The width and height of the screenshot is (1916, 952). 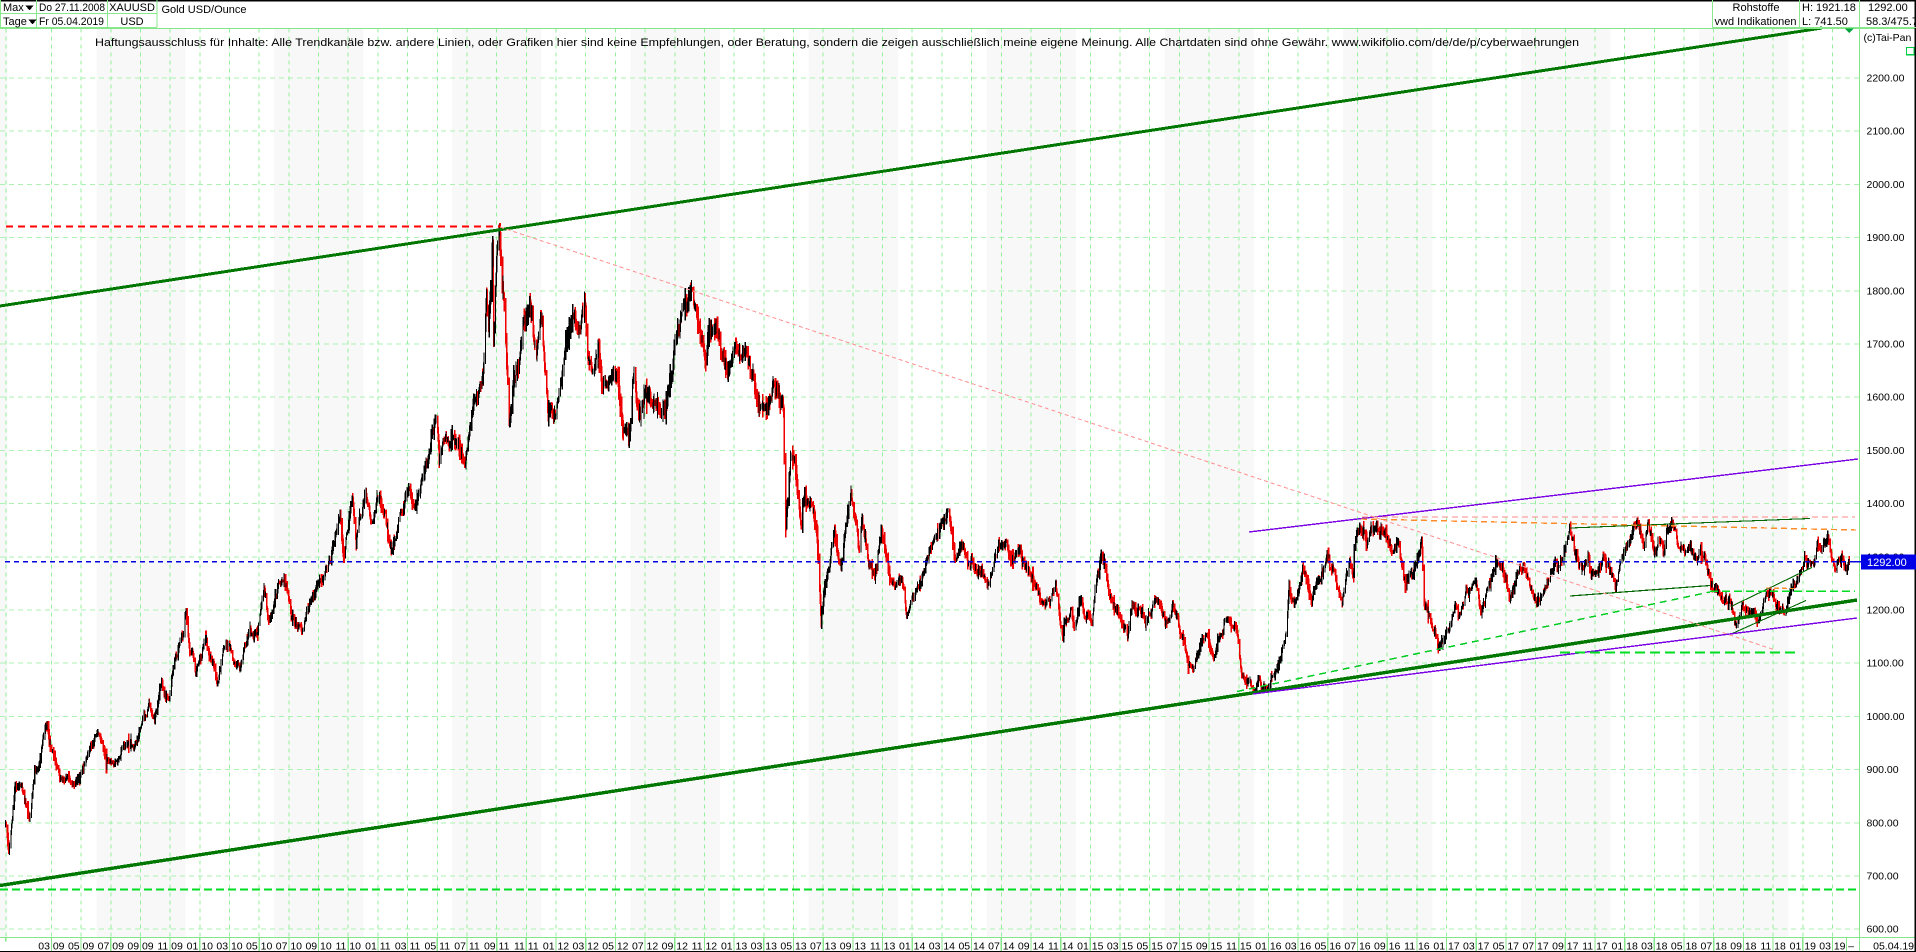 What do you see at coordinates (1476, 946) in the screenshot?
I see `svg-text: 03 17` at bounding box center [1476, 946].